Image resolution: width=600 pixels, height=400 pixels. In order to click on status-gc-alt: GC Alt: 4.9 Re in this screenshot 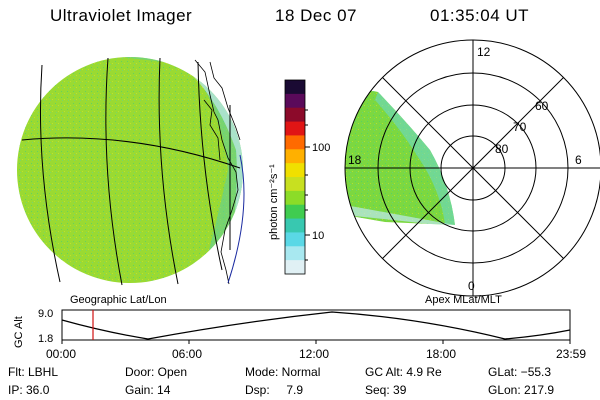, I will do `click(403, 372)`.